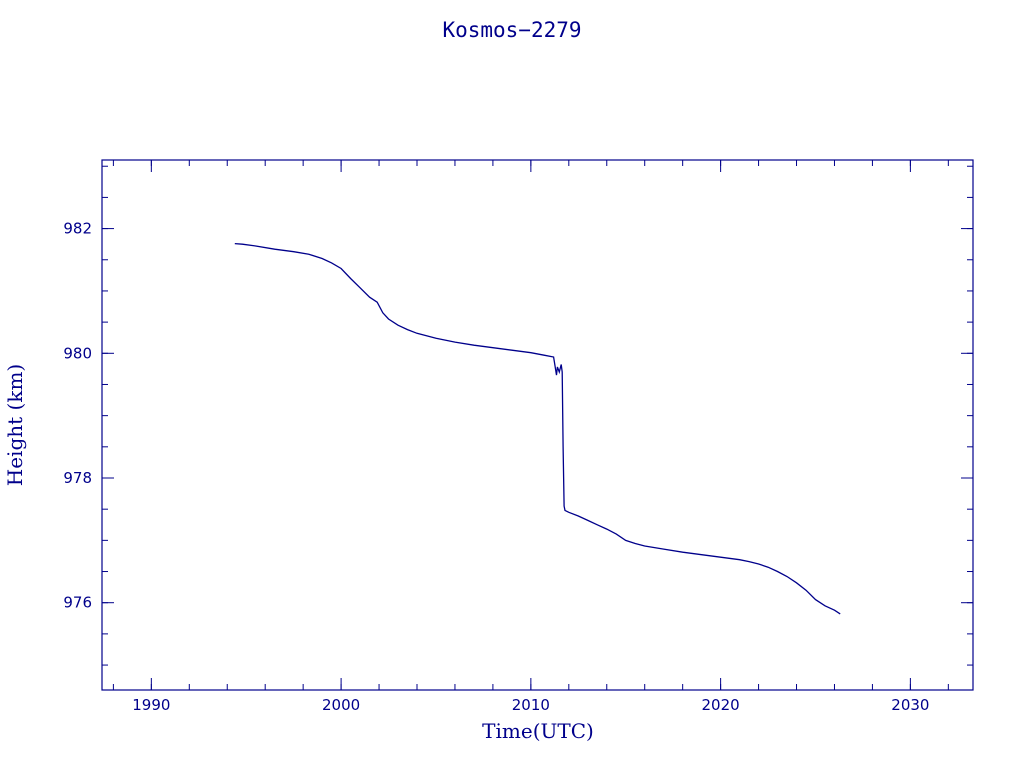 The width and height of the screenshot is (1024, 768). I want to click on y-tick-label: 980, so click(77, 353).